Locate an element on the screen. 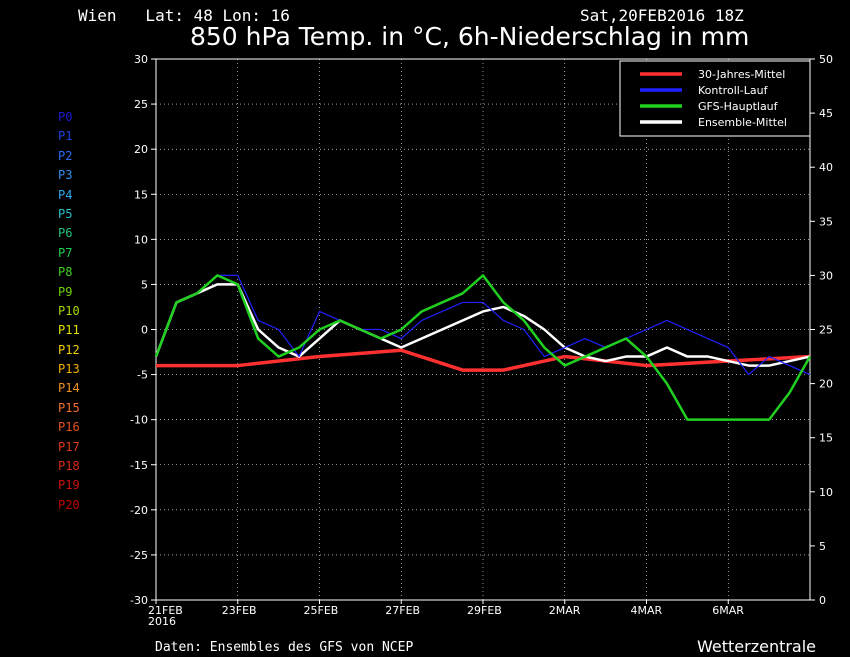 This screenshot has height=657, width=850. member-label: P9 is located at coordinates (65, 291).